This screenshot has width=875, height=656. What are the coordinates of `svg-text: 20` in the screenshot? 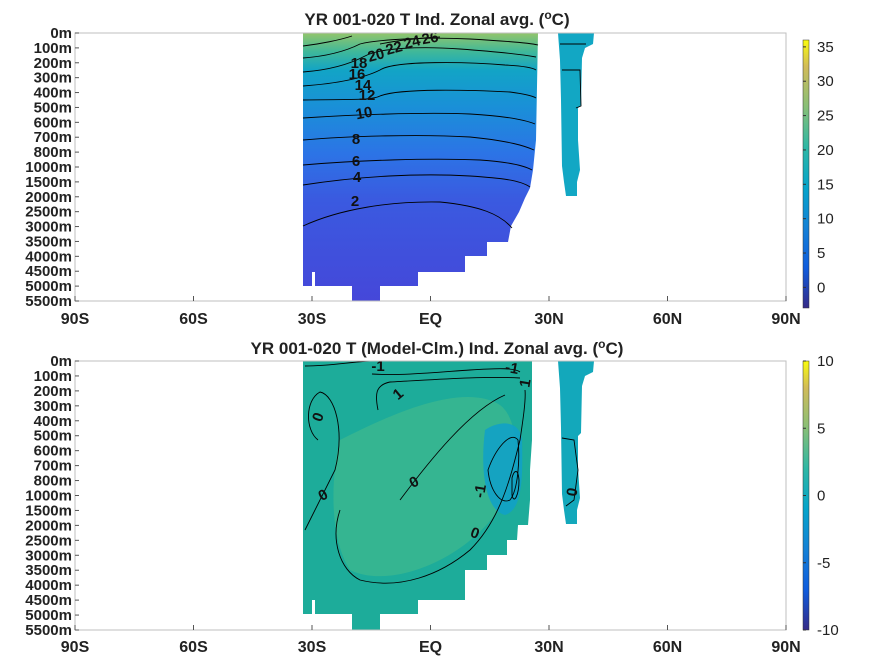 It's located at (376, 55).